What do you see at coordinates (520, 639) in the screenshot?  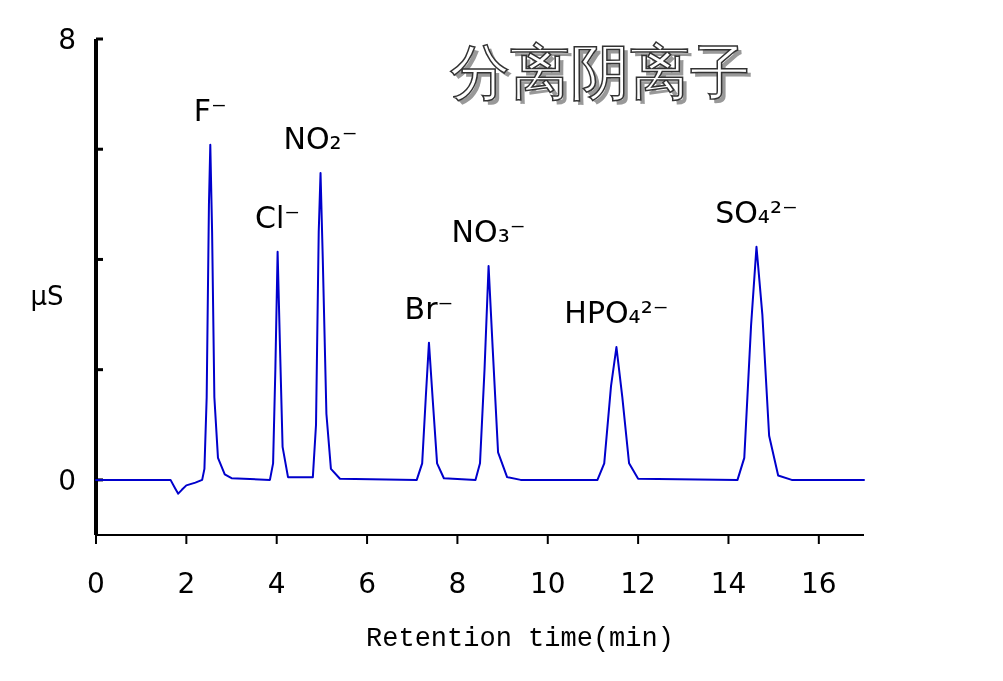 I see `x-axis-title: Retention time(min)` at bounding box center [520, 639].